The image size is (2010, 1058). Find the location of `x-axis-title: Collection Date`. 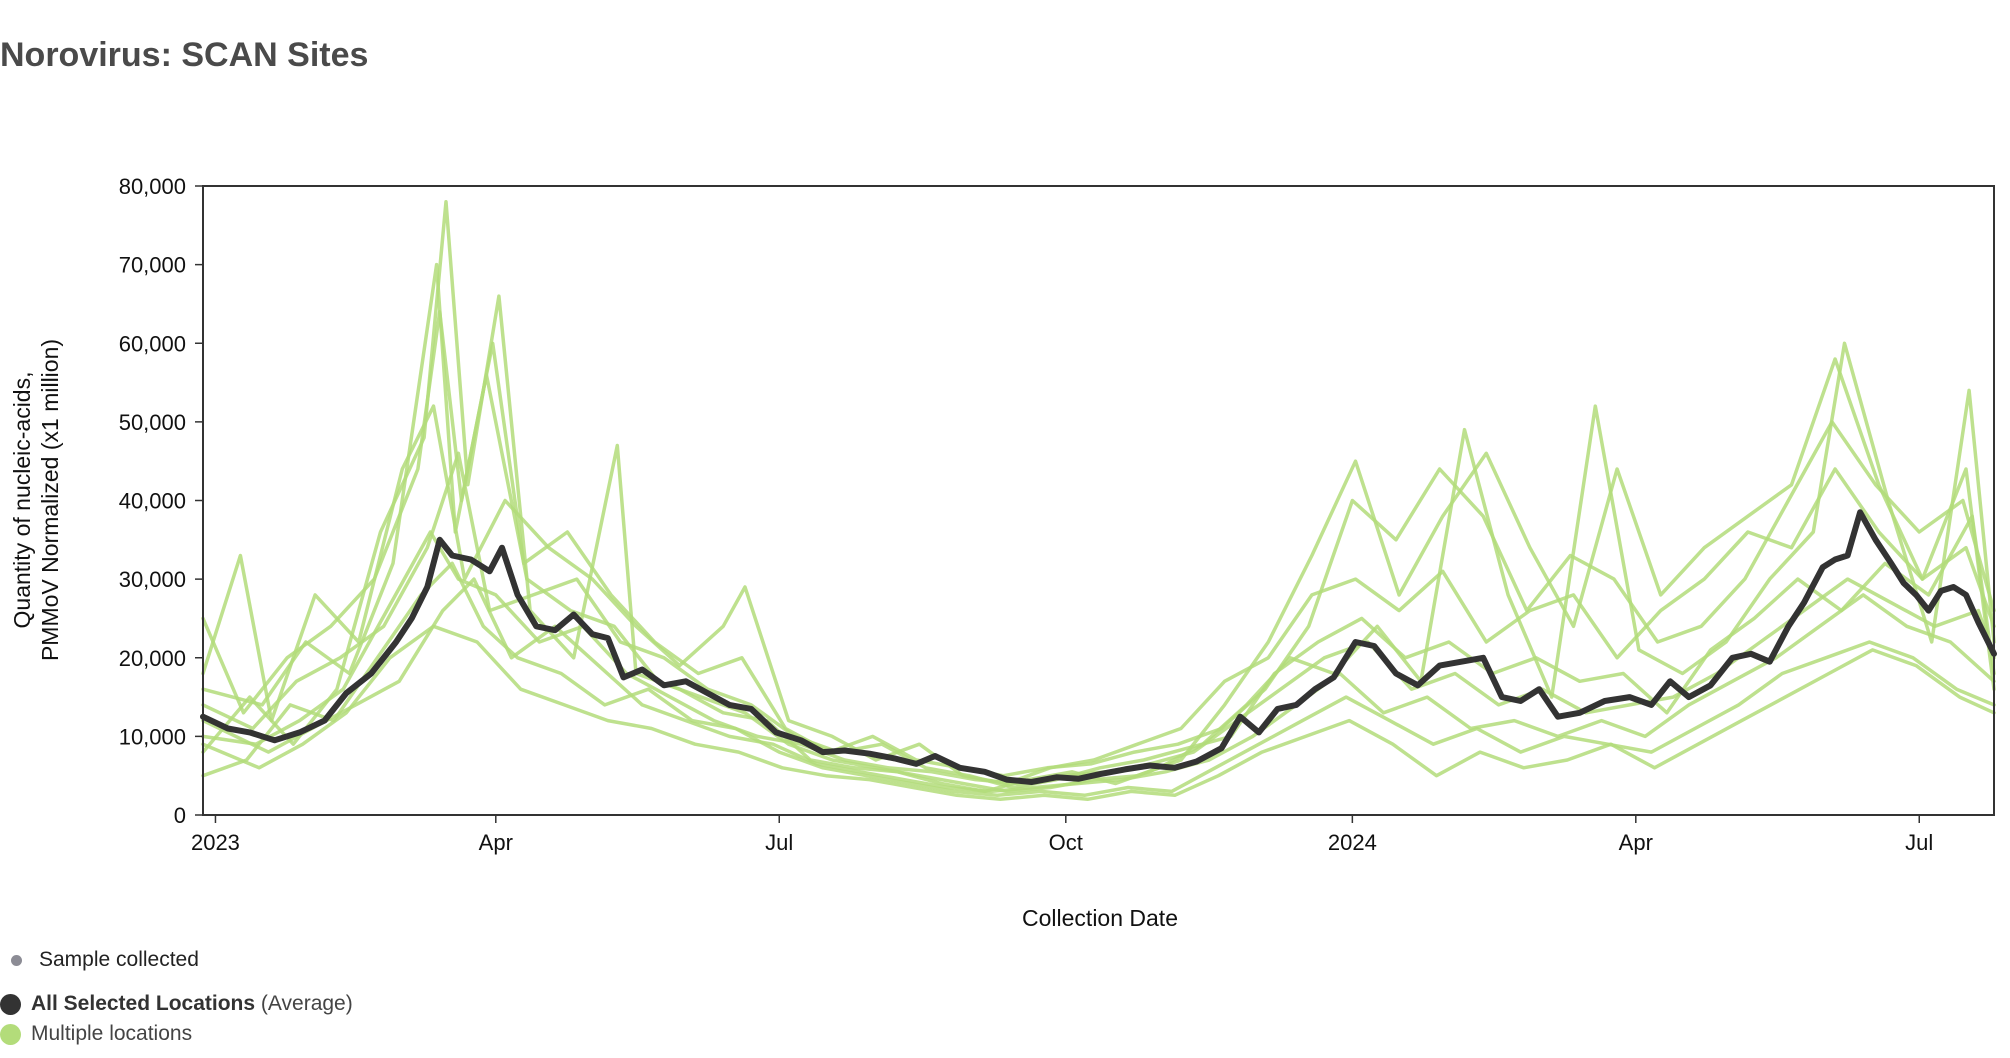

x-axis-title: Collection Date is located at coordinates (1100, 918).